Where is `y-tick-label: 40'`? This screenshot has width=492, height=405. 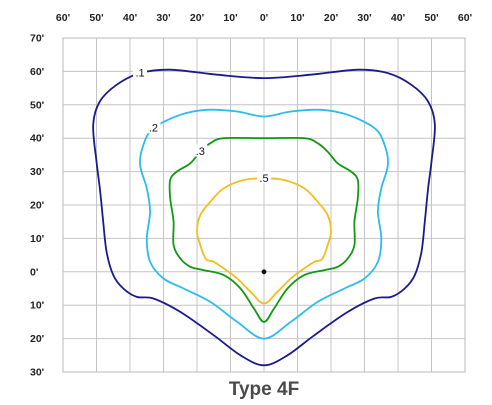 y-tick-label: 40' is located at coordinates (37, 139).